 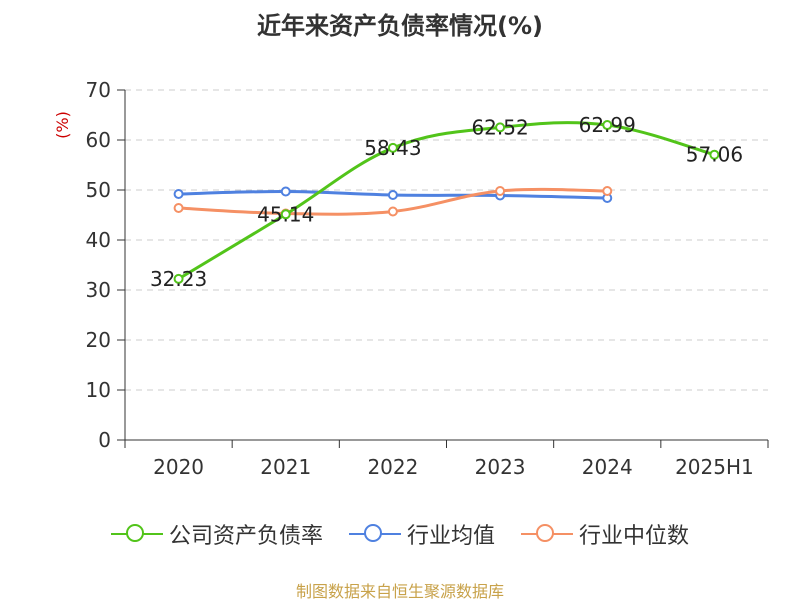 I want to click on y-tick-label: 50, so click(x=98, y=190).